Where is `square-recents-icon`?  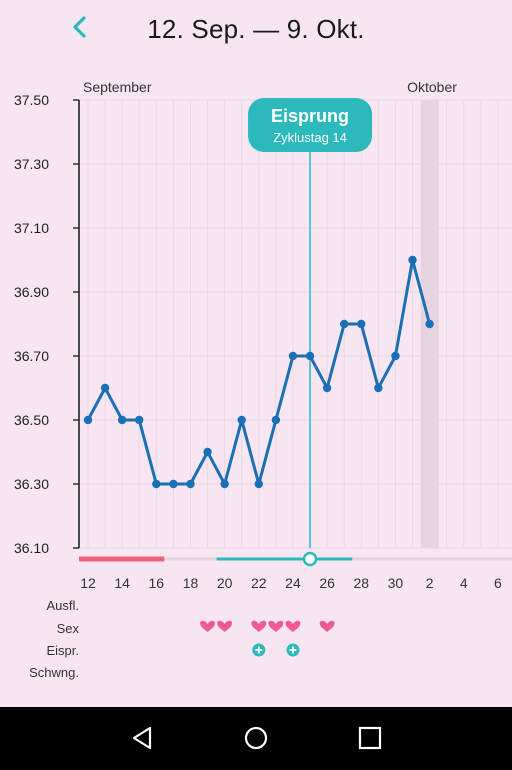
square-recents-icon is located at coordinates (370, 738).